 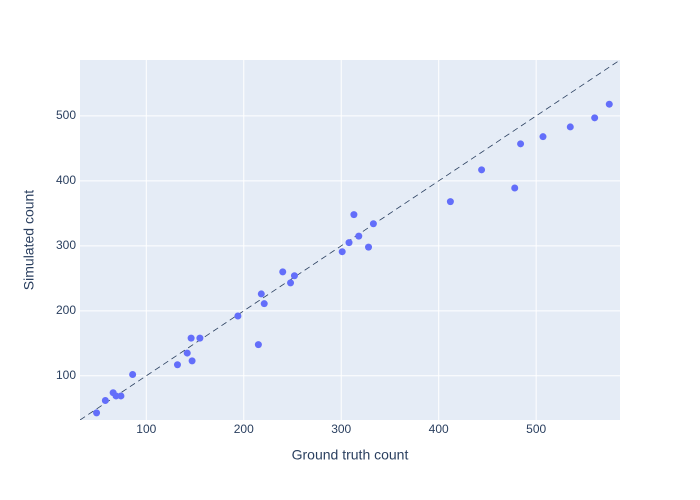 What do you see at coordinates (66, 375) in the screenshot?
I see `y-tick-label: 100` at bounding box center [66, 375].